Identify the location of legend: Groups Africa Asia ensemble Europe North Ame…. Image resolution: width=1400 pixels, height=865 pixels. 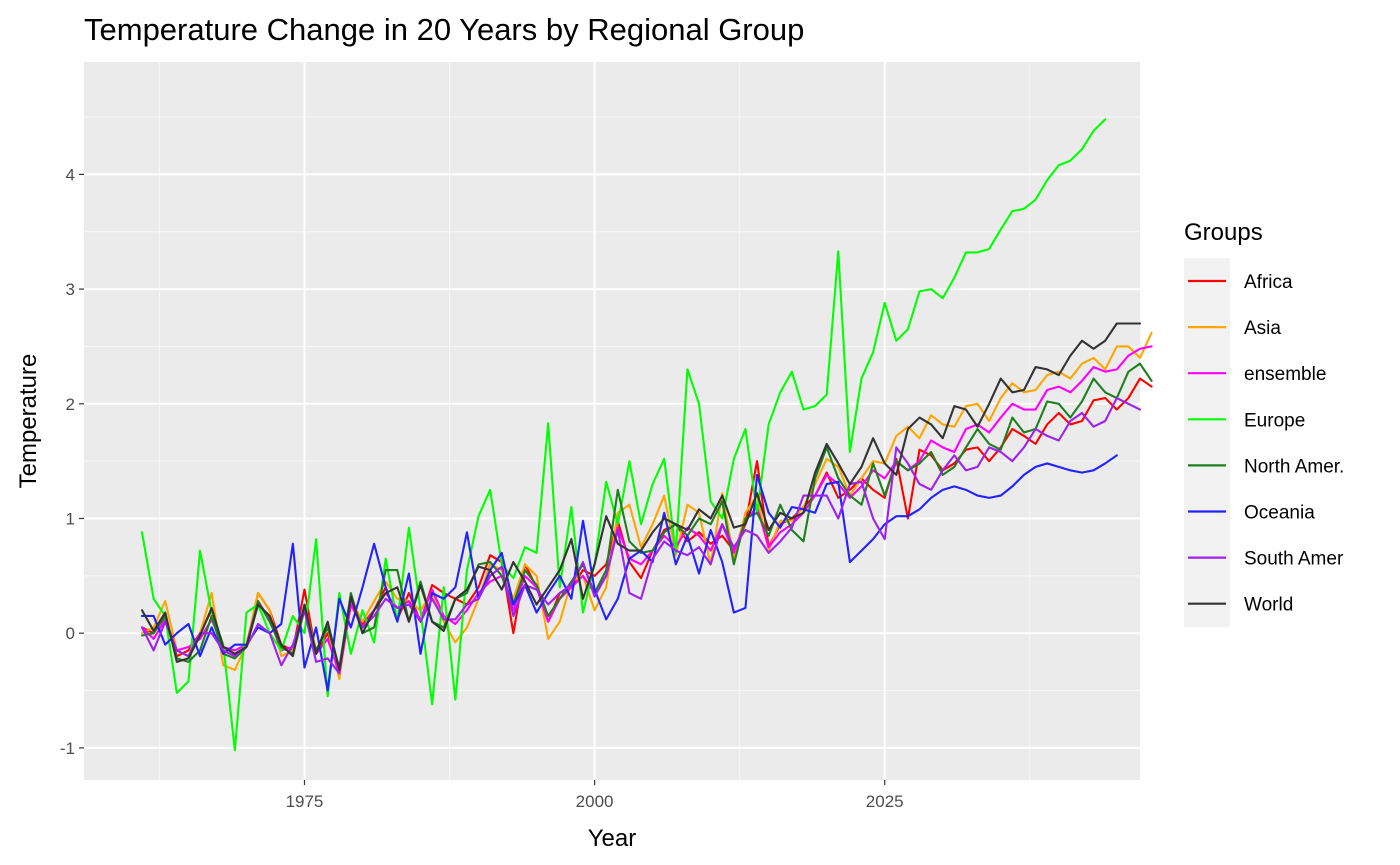
(1264, 423).